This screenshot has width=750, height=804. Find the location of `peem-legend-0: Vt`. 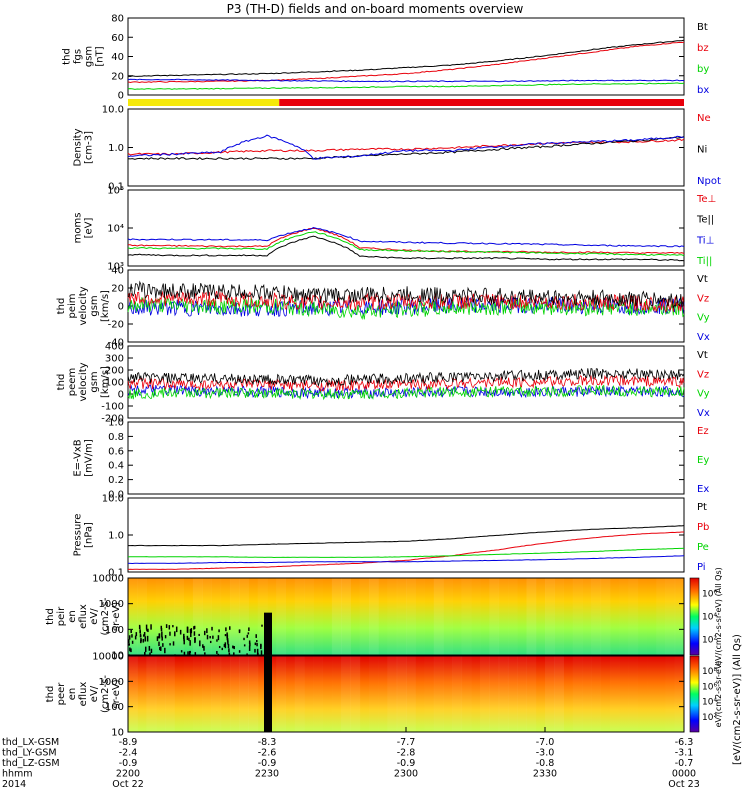

peem-legend-0: Vt is located at coordinates (702, 355).